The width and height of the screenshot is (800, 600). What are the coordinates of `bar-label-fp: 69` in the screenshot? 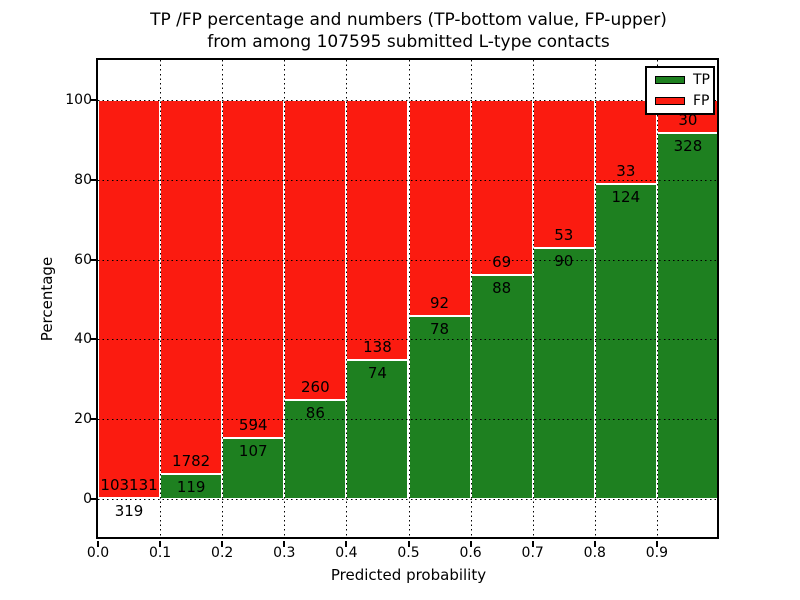 It's located at (502, 262).